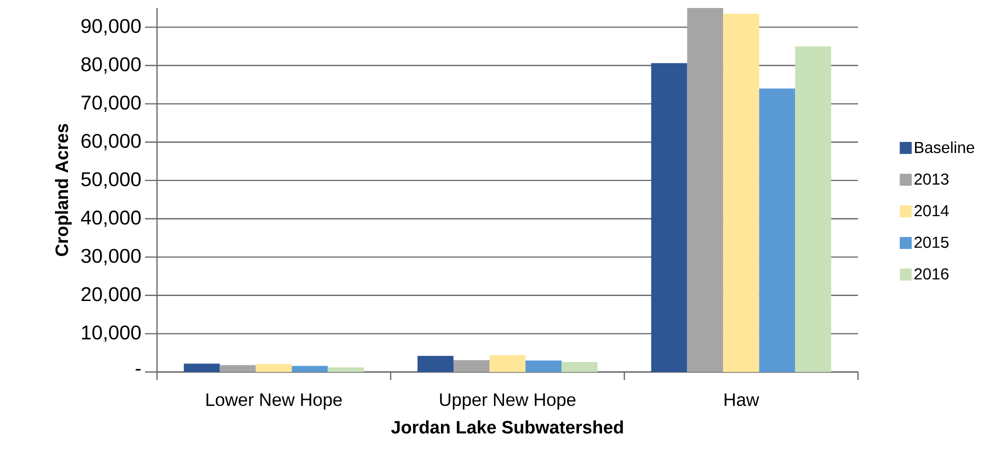  Describe the element at coordinates (274, 402) in the screenshot. I see `x-tick-label: Lower New Hope` at that location.